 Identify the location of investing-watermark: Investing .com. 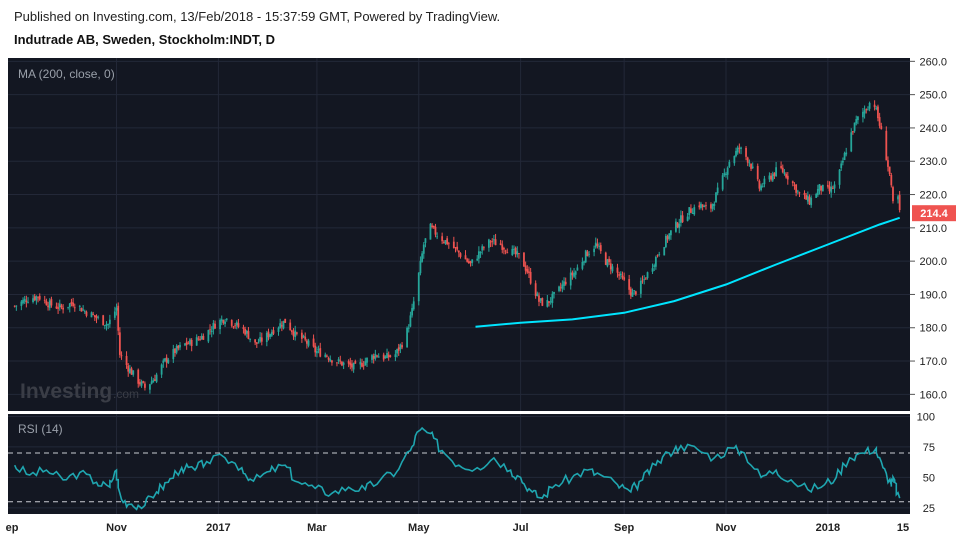
(79, 391).